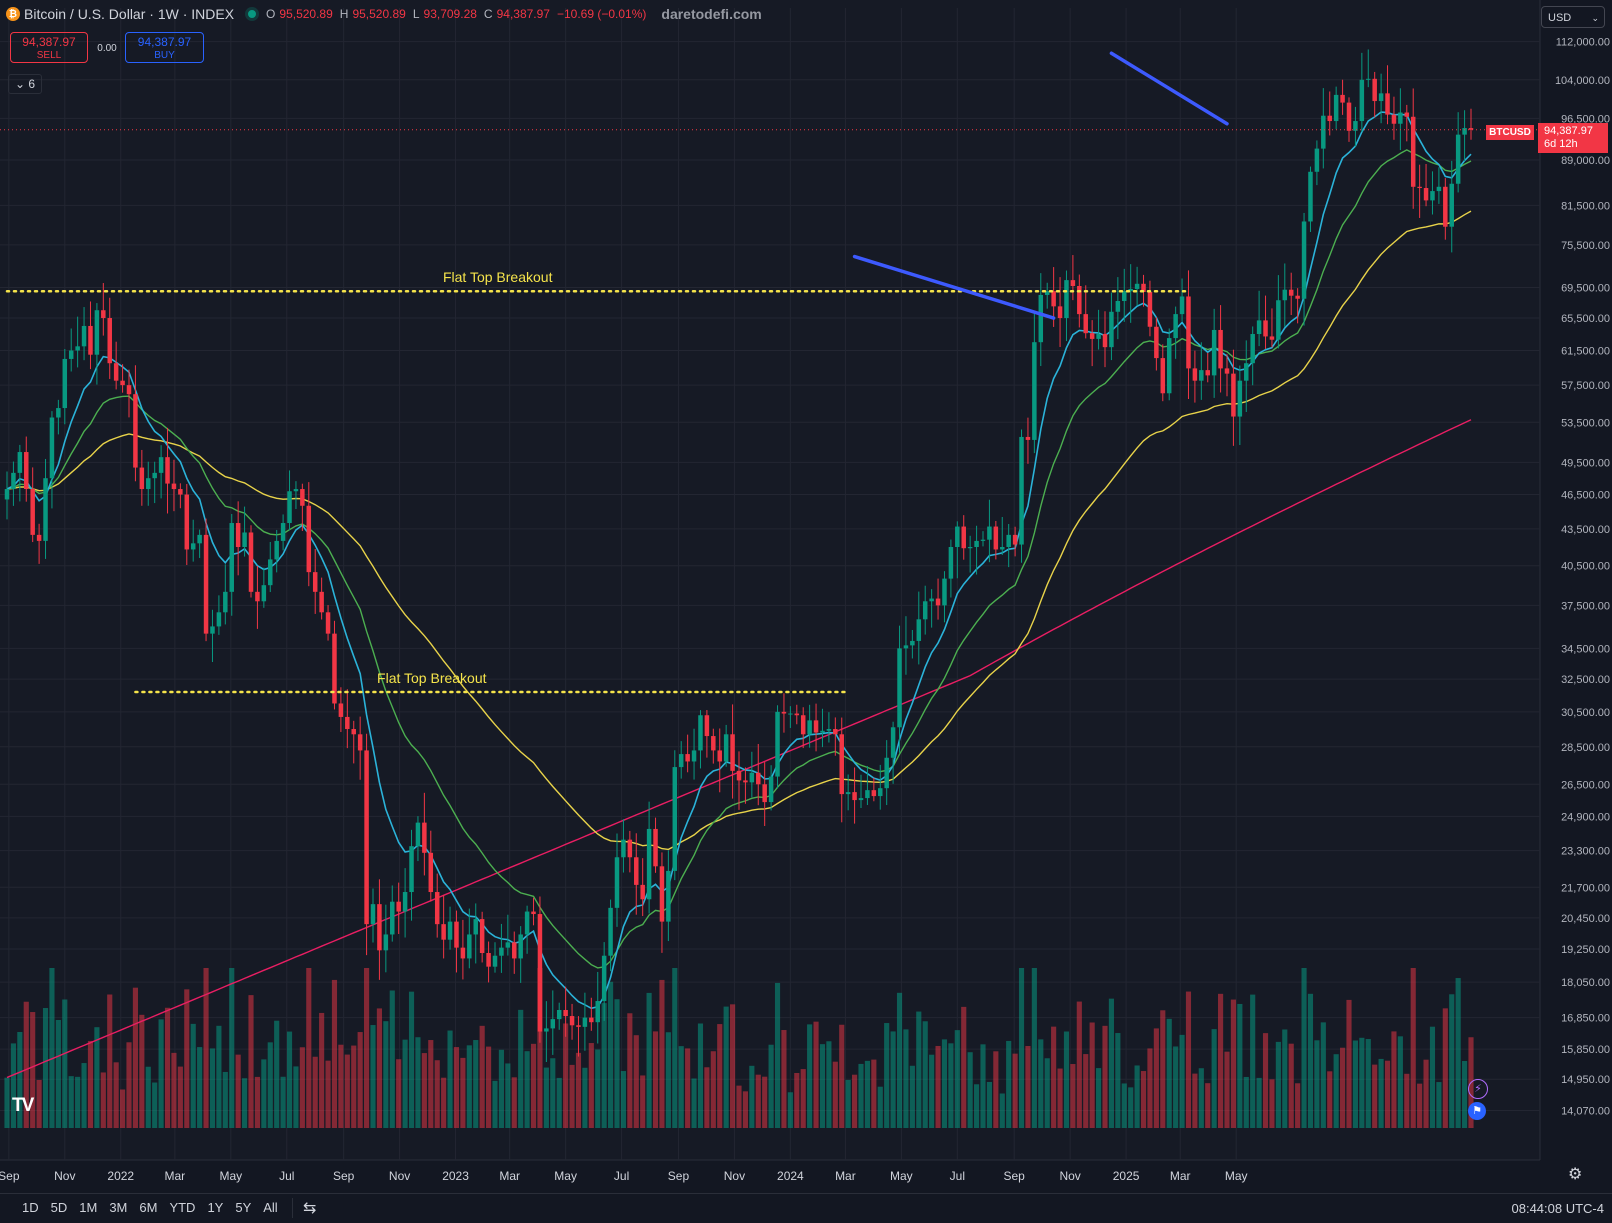 The width and height of the screenshot is (1612, 1223). I want to click on y-tick-label: 61,500.00, so click(1585, 351).